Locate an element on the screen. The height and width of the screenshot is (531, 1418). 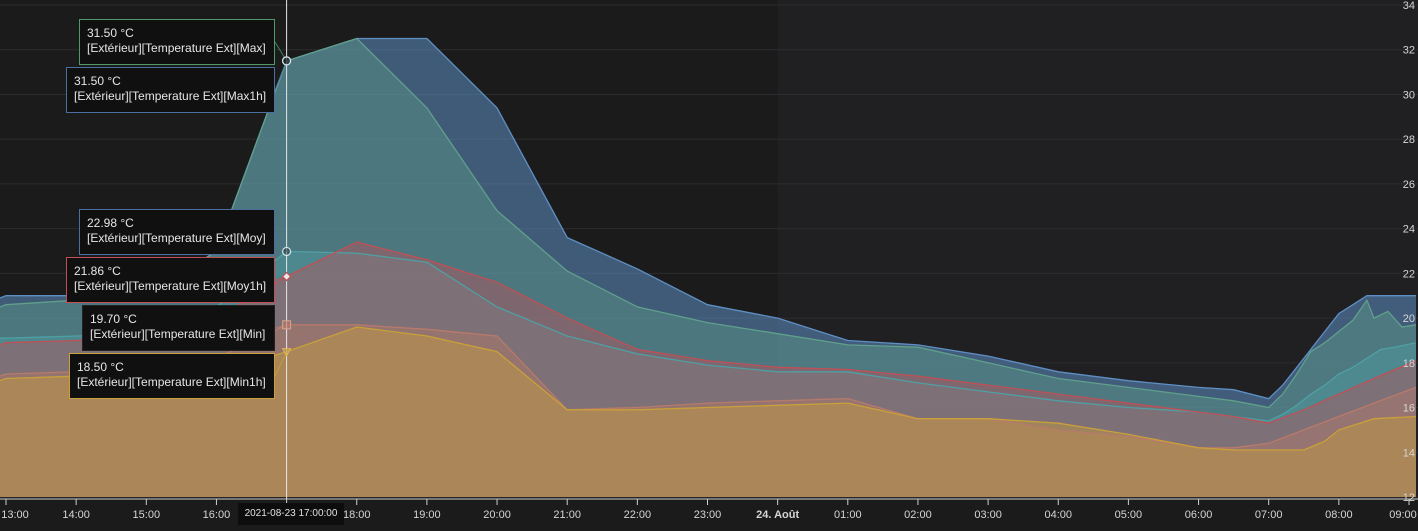
x-tick-label: 14:00 is located at coordinates (76, 515).